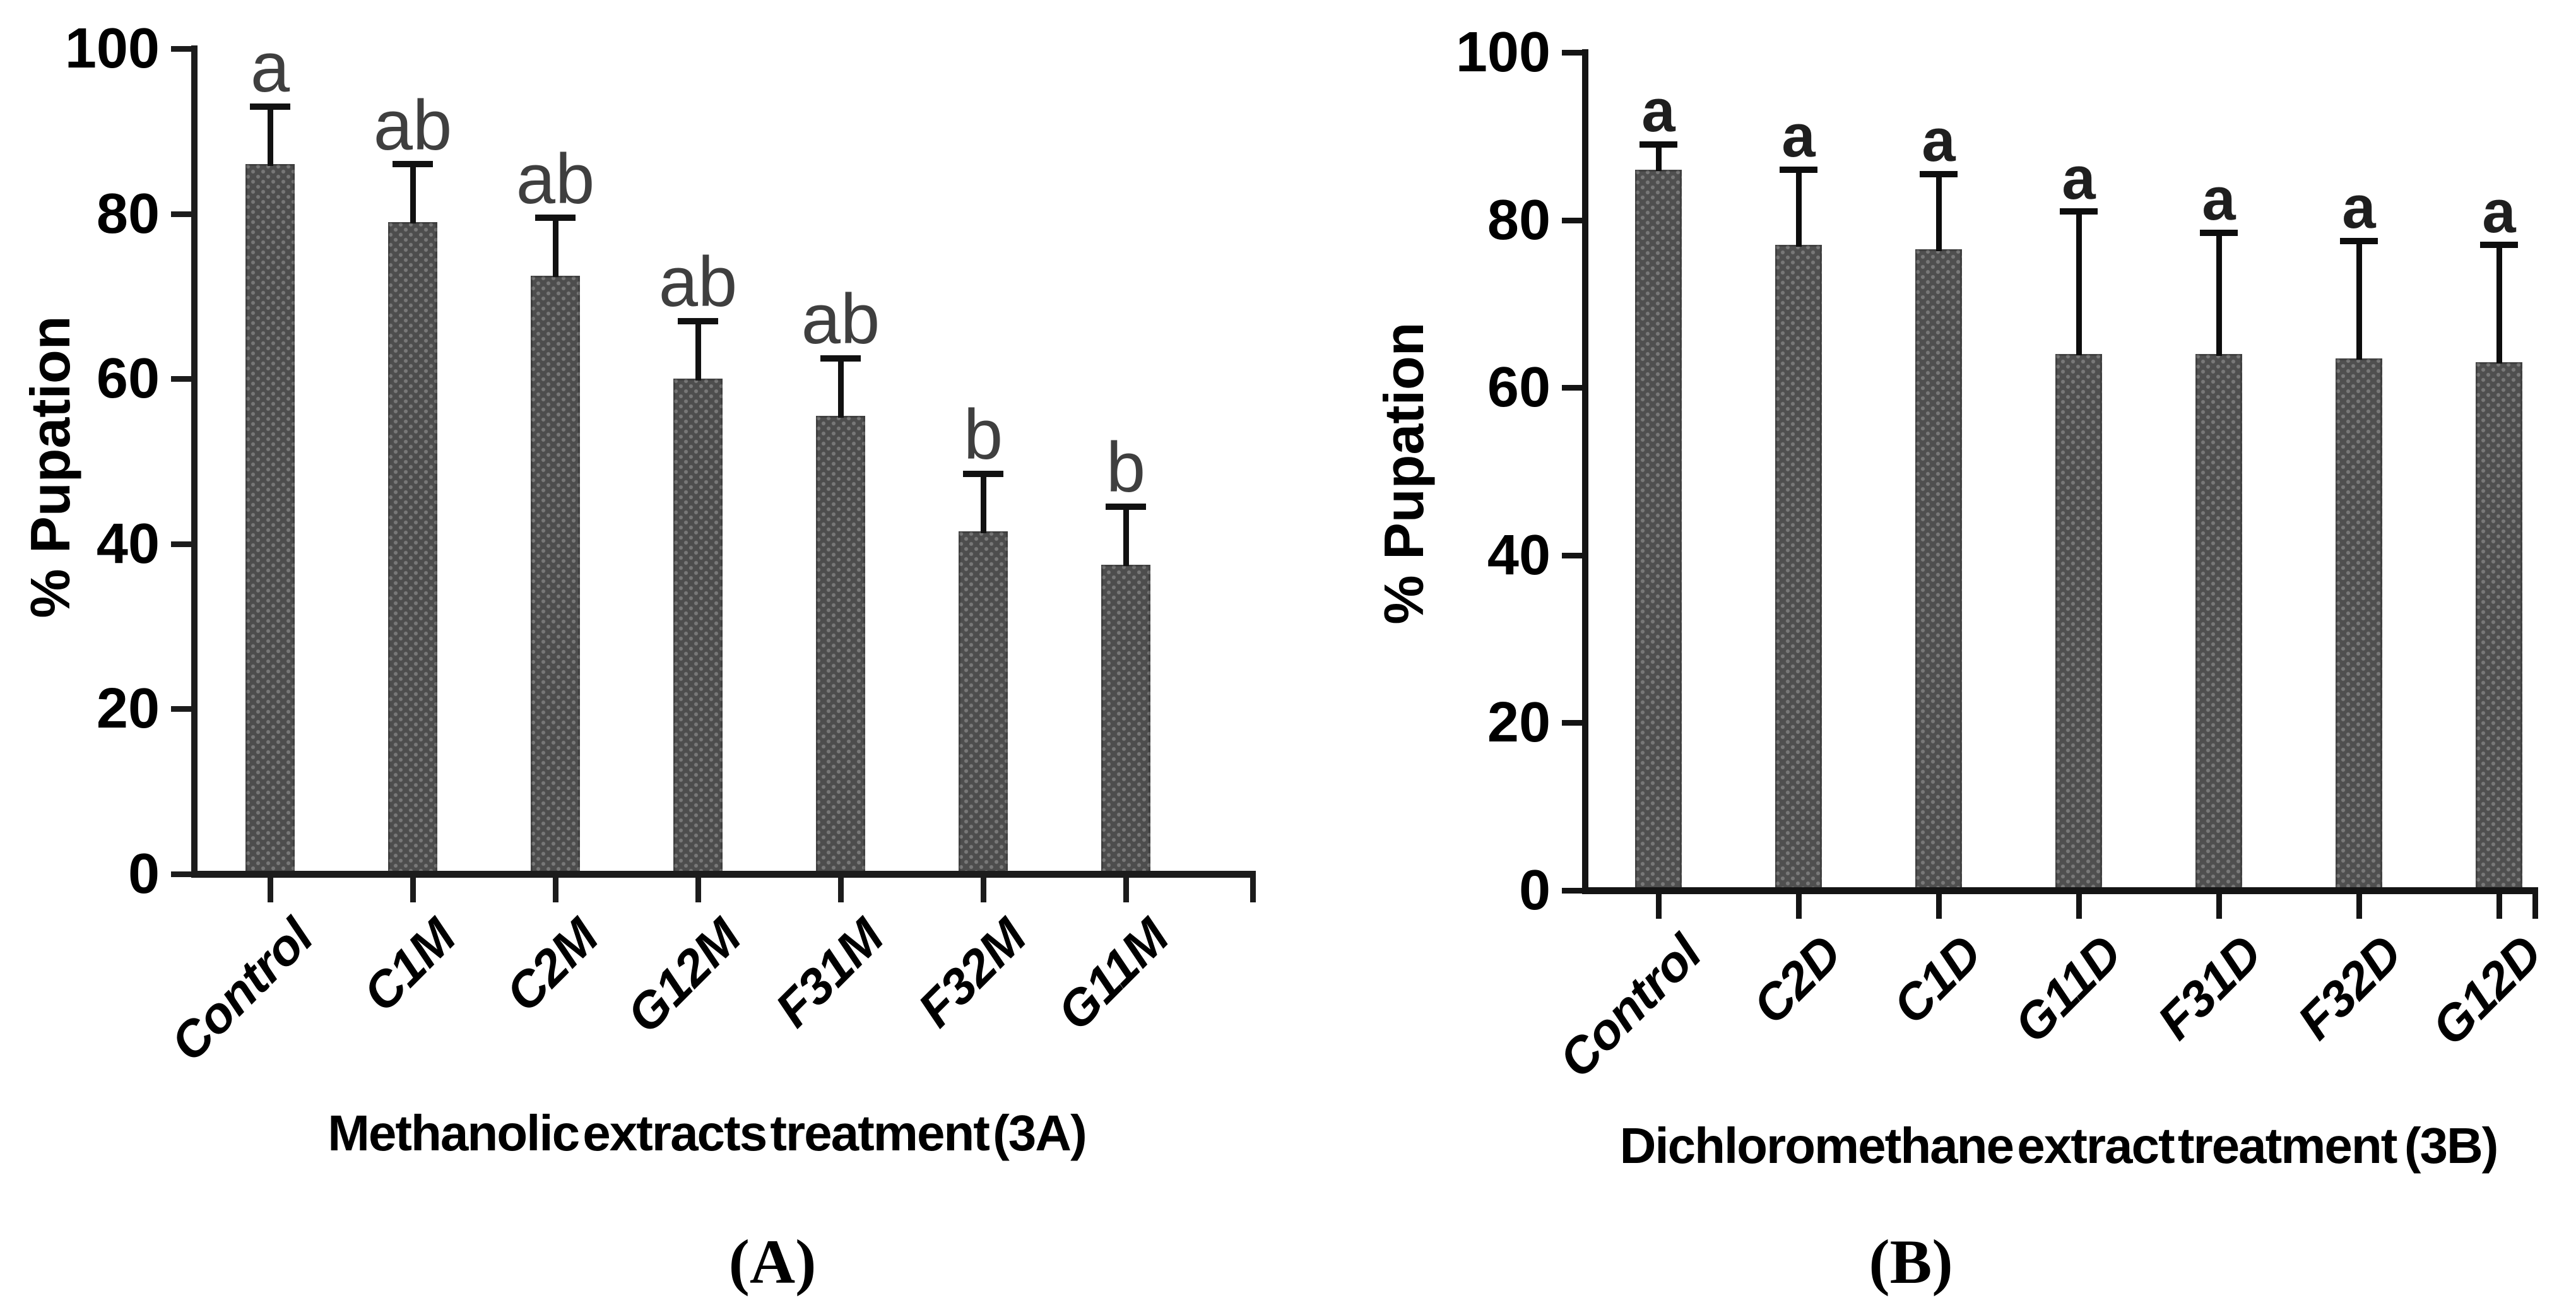  What do you see at coordinates (707, 1133) in the screenshot?
I see `x-axis-title: Methanolic extracts treatment (3A)` at bounding box center [707, 1133].